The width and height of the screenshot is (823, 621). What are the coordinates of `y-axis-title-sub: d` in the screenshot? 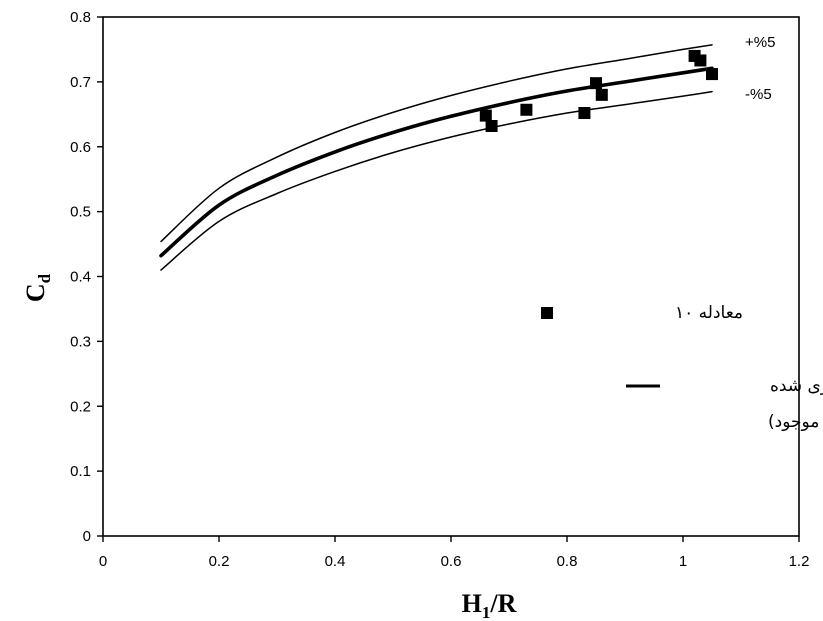 It's located at (44, 278).